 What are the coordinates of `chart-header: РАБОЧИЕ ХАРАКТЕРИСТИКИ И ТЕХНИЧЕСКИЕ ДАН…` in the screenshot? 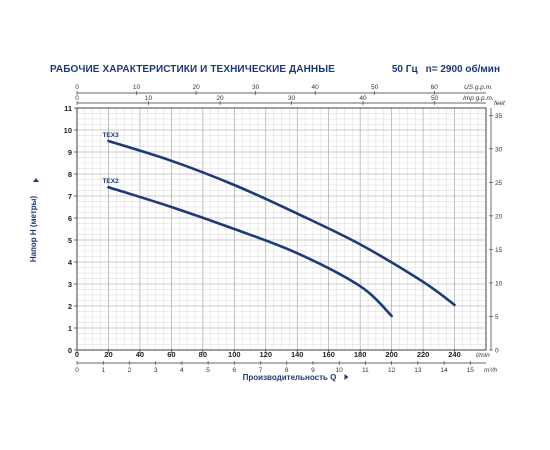 It's located at (275, 72).